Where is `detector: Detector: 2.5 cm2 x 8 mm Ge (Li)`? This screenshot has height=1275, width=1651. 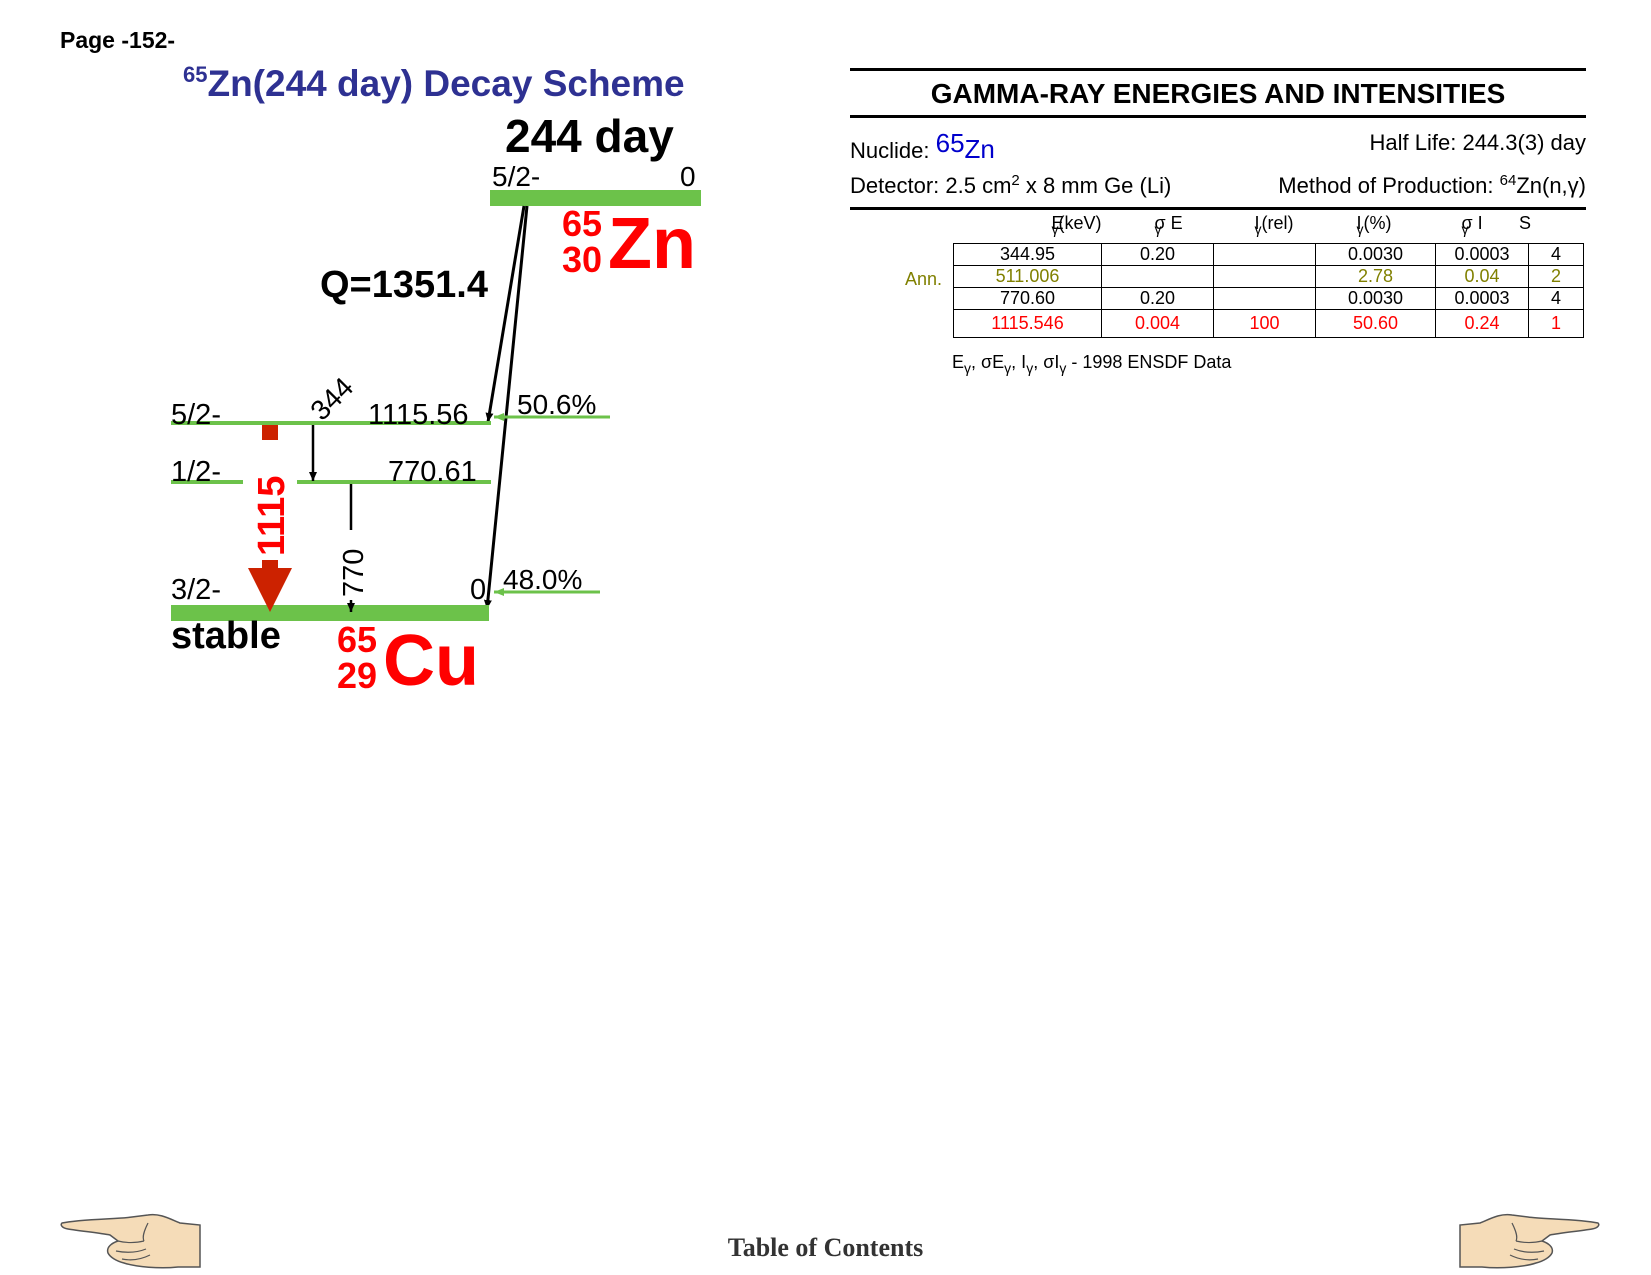 detector: Detector: 2.5 cm2 x 8 mm Ge (Li) is located at coordinates (1010, 183).